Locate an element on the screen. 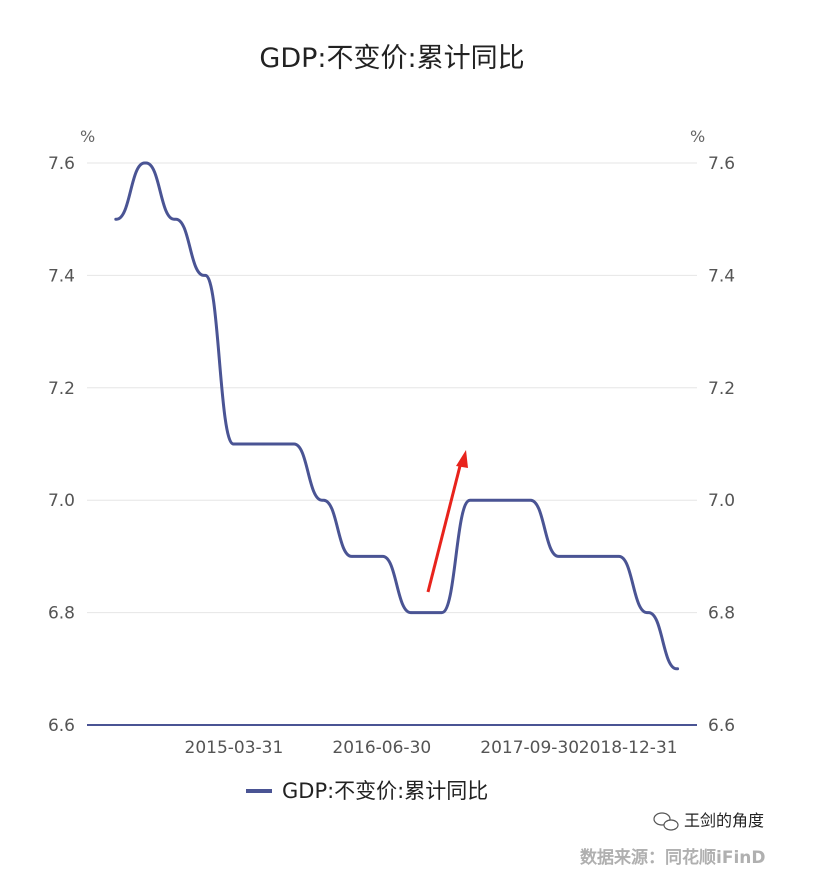 Image resolution: width=813 pixels, height=881 pixels. x-axis: 2015-03-31 2016-06-30 2017-09-30 2018-12-31 is located at coordinates (431, 748).